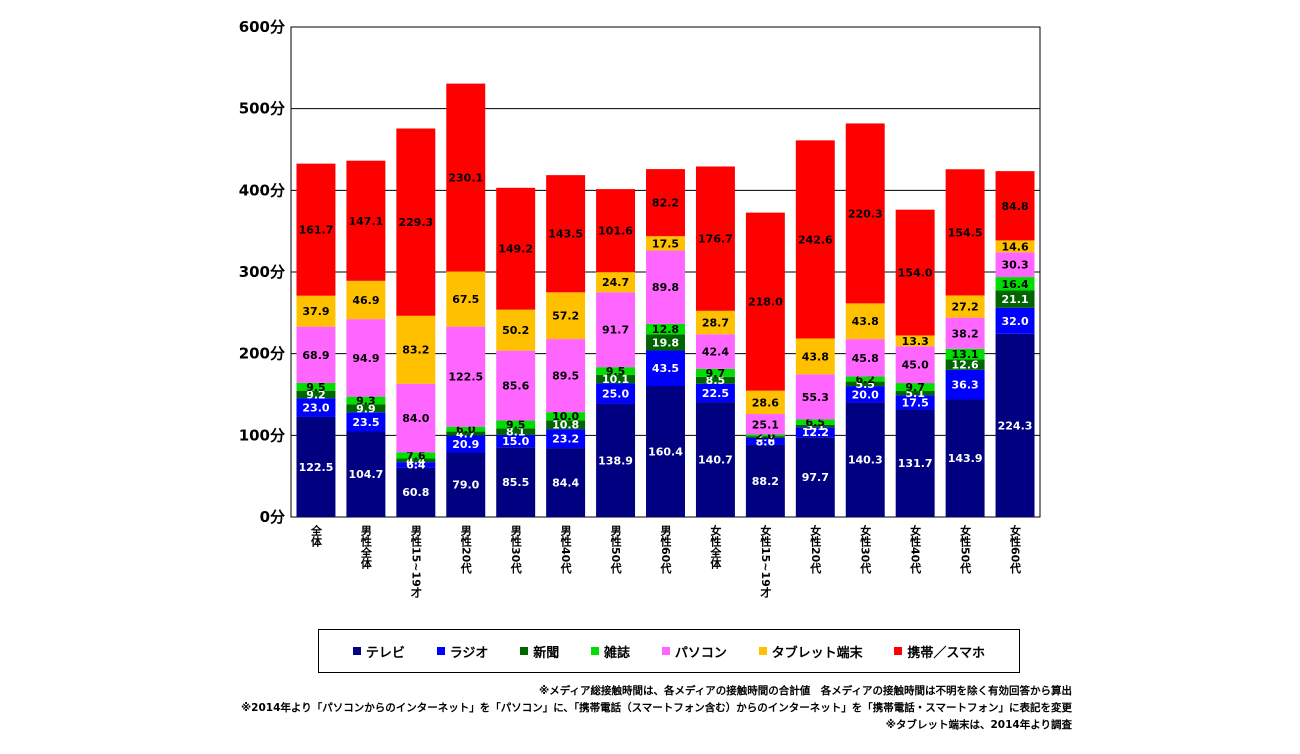 The width and height of the screenshot is (1300, 754). Describe the element at coordinates (516, 549) in the screenshot. I see `category-label: 男性30代` at that location.